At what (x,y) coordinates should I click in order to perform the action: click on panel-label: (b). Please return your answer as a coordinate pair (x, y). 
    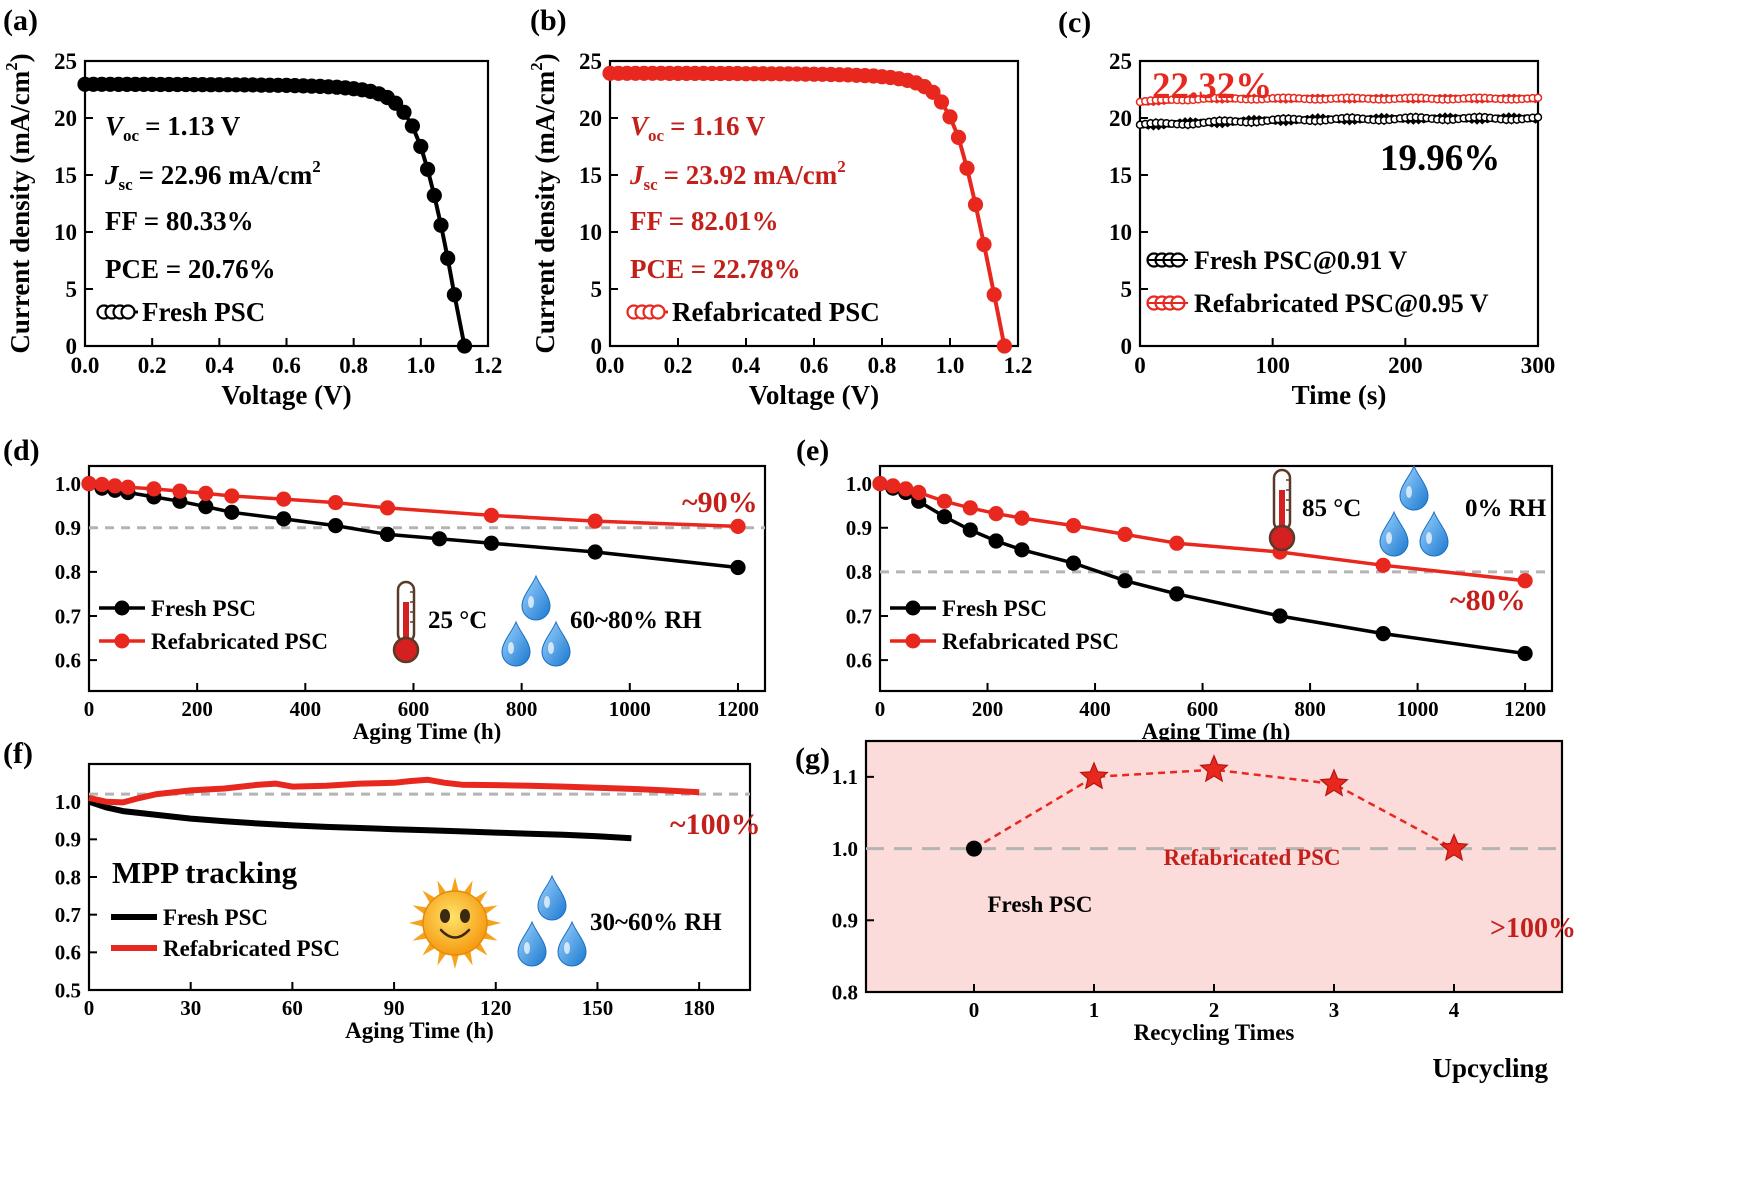
    Looking at the image, I should click on (548, 20).